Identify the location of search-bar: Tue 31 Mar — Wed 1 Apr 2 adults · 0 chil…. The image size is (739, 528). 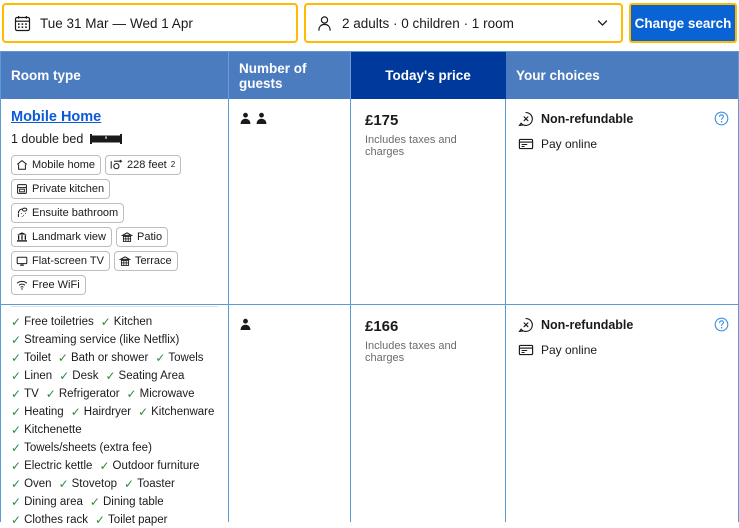
(369, 23).